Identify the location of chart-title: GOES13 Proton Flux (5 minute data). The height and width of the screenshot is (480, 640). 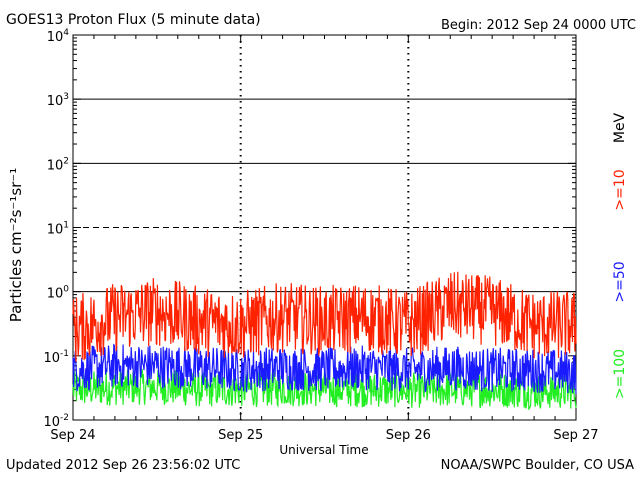
(133, 20).